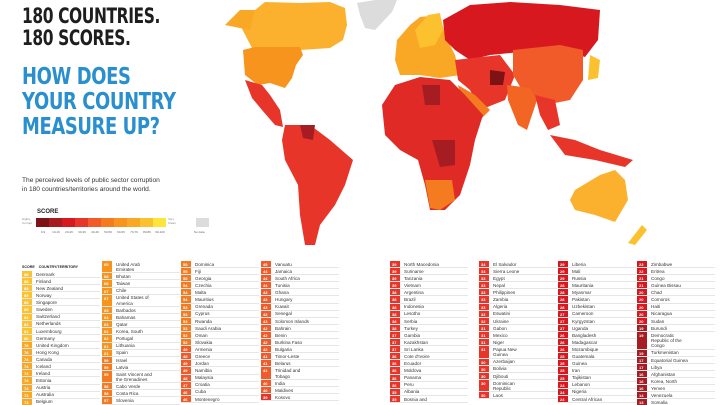 Image resolution: width=720 pixels, height=405 pixels. I want to click on country-name: Cameroon, so click(583, 314).